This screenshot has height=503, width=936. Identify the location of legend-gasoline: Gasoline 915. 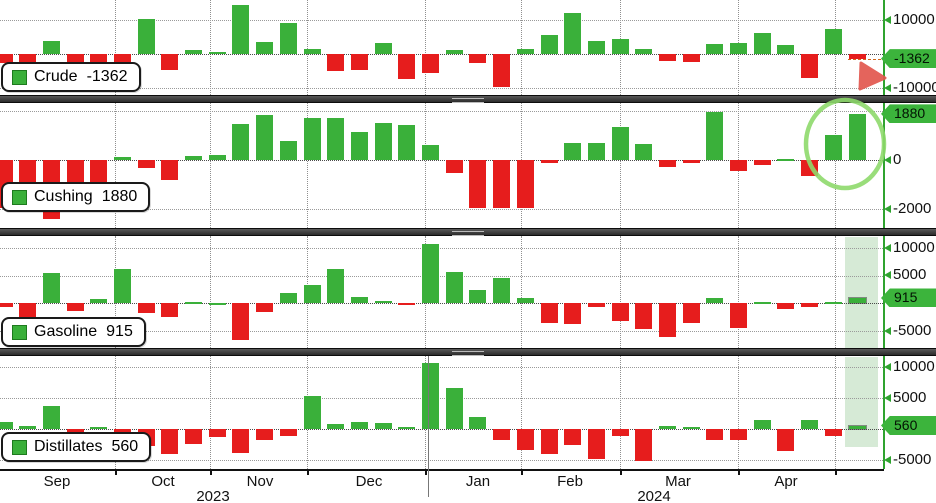
(73, 332).